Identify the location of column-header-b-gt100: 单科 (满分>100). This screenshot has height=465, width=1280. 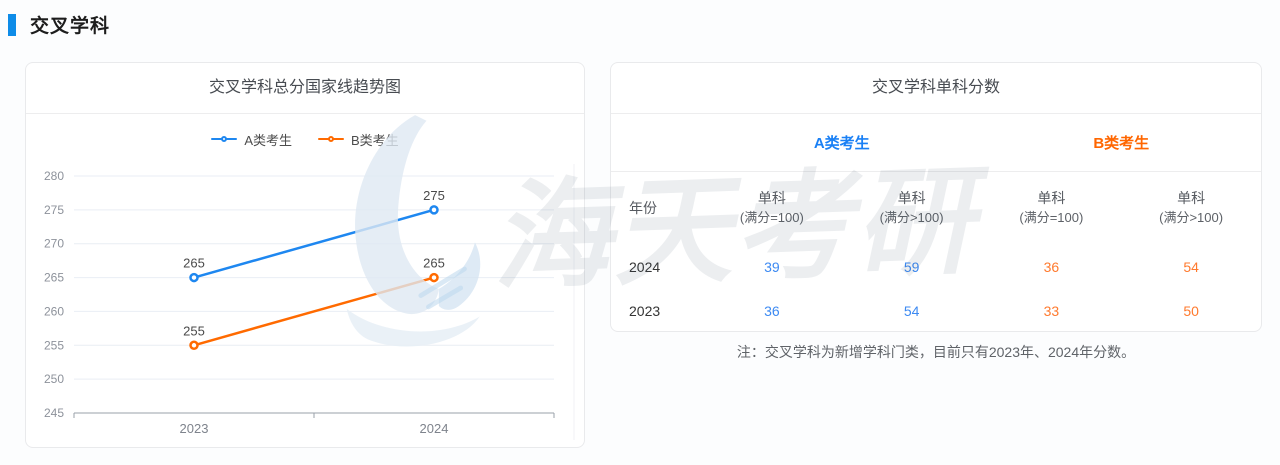
(1191, 207).